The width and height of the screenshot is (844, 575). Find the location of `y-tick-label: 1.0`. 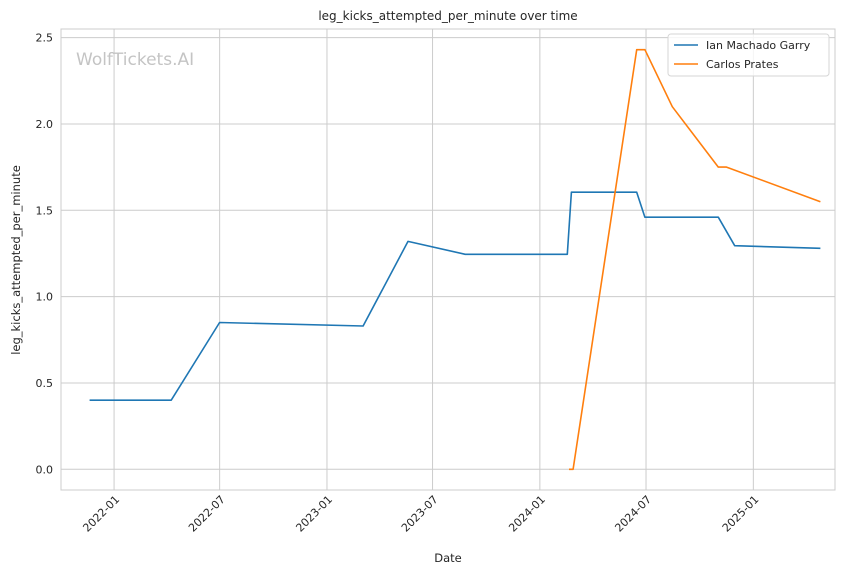

y-tick-label: 1.0 is located at coordinates (45, 297).